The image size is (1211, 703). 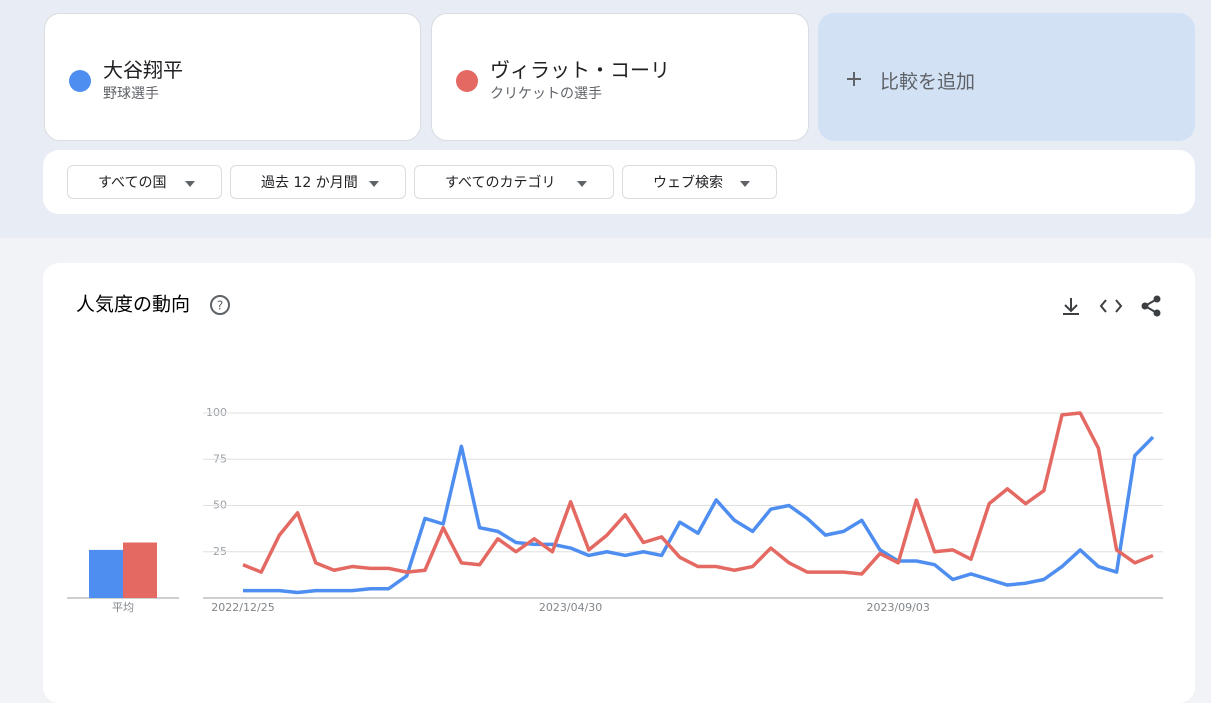 I want to click on x-tick-label: 2023/04/30, so click(x=570, y=607).